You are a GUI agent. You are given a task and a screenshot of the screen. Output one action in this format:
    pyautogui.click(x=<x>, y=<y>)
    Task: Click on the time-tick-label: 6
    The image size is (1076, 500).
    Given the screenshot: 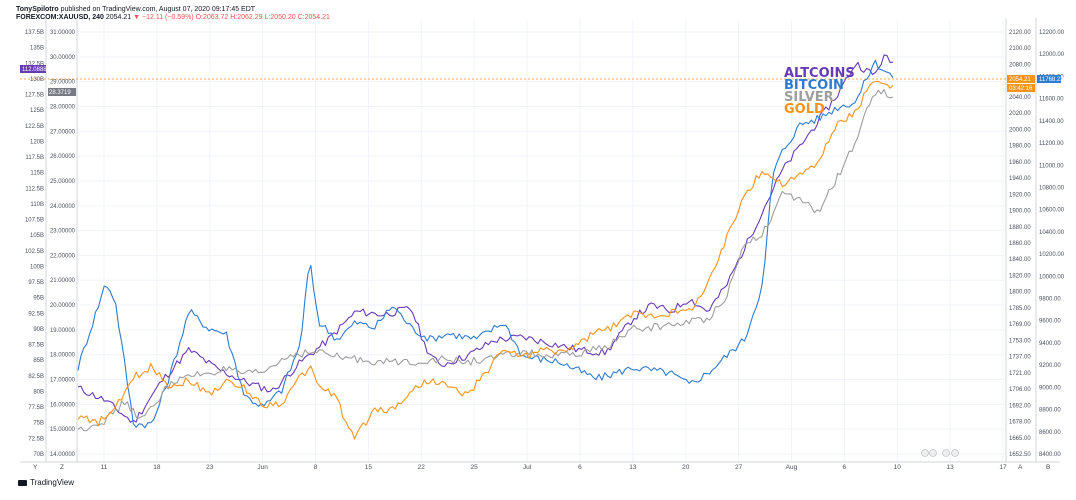 What is the action you would take?
    pyautogui.click(x=580, y=467)
    